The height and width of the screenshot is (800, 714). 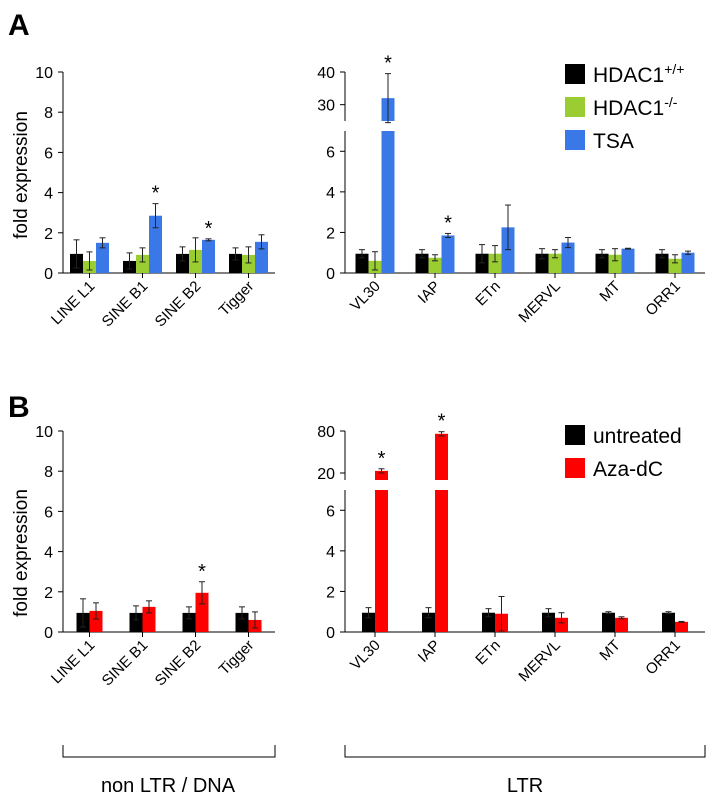 I want to click on panel-label-a: A, so click(x=19, y=25).